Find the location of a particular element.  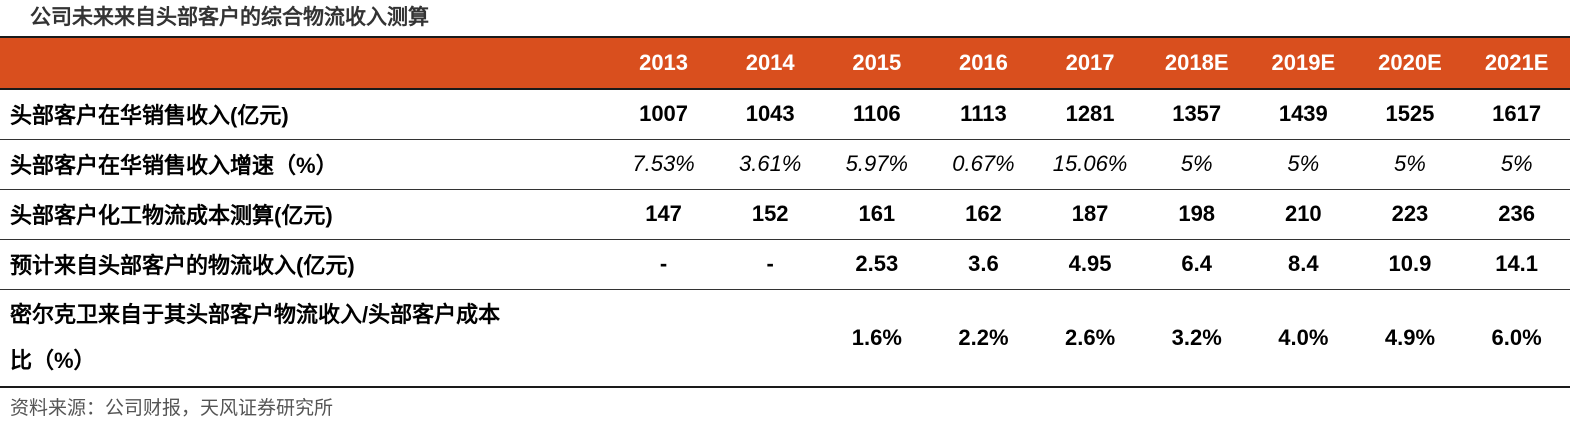

table-cell: 2.6% is located at coordinates (1090, 338).